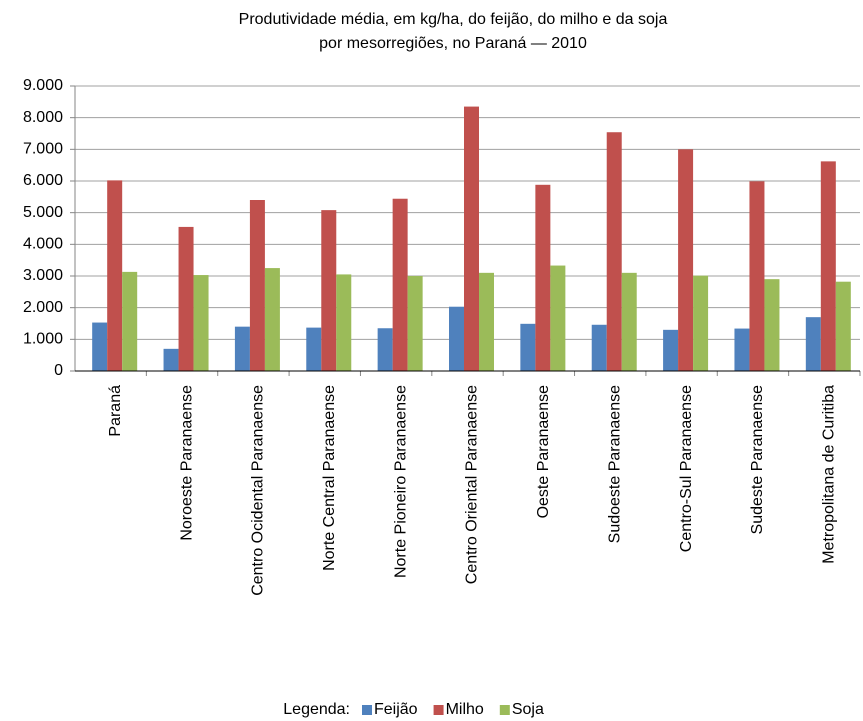 This screenshot has height=721, width=863. Describe the element at coordinates (465, 709) in the screenshot. I see `legend-label: Milho` at that location.